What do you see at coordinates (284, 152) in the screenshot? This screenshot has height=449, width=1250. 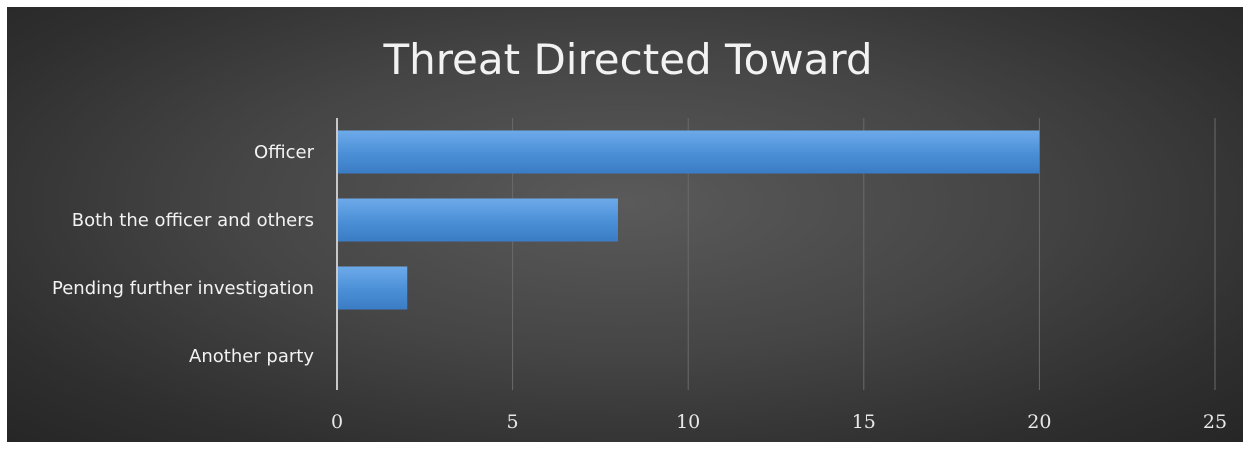 I see `category-label: Officer` at bounding box center [284, 152].